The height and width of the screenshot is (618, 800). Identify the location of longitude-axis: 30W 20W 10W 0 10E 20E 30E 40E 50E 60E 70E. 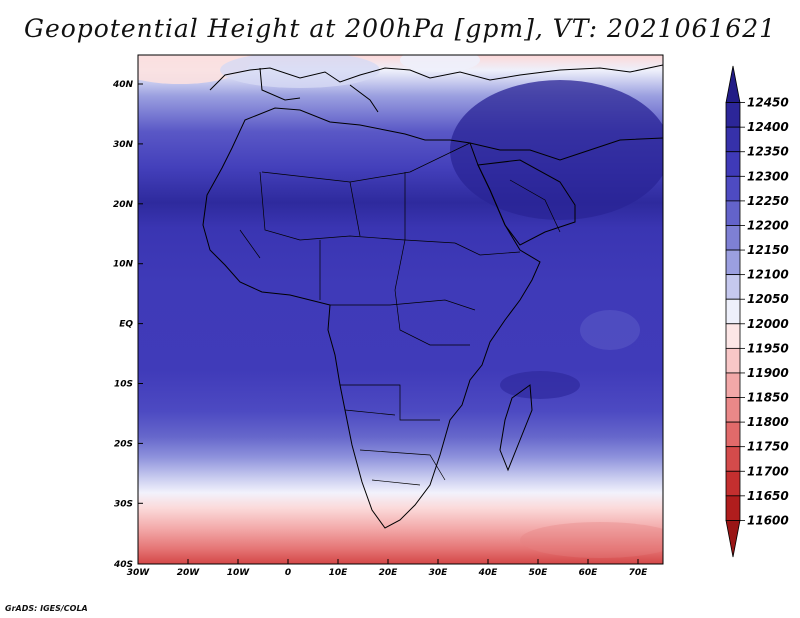
(387, 568).